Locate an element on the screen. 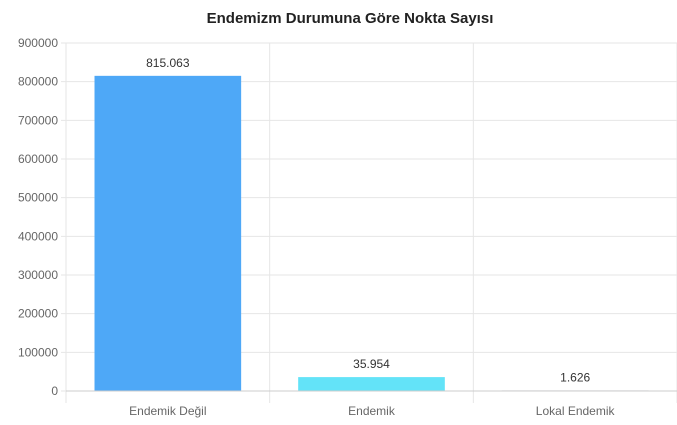  y-tick-label: 700000 is located at coordinates (38, 120).